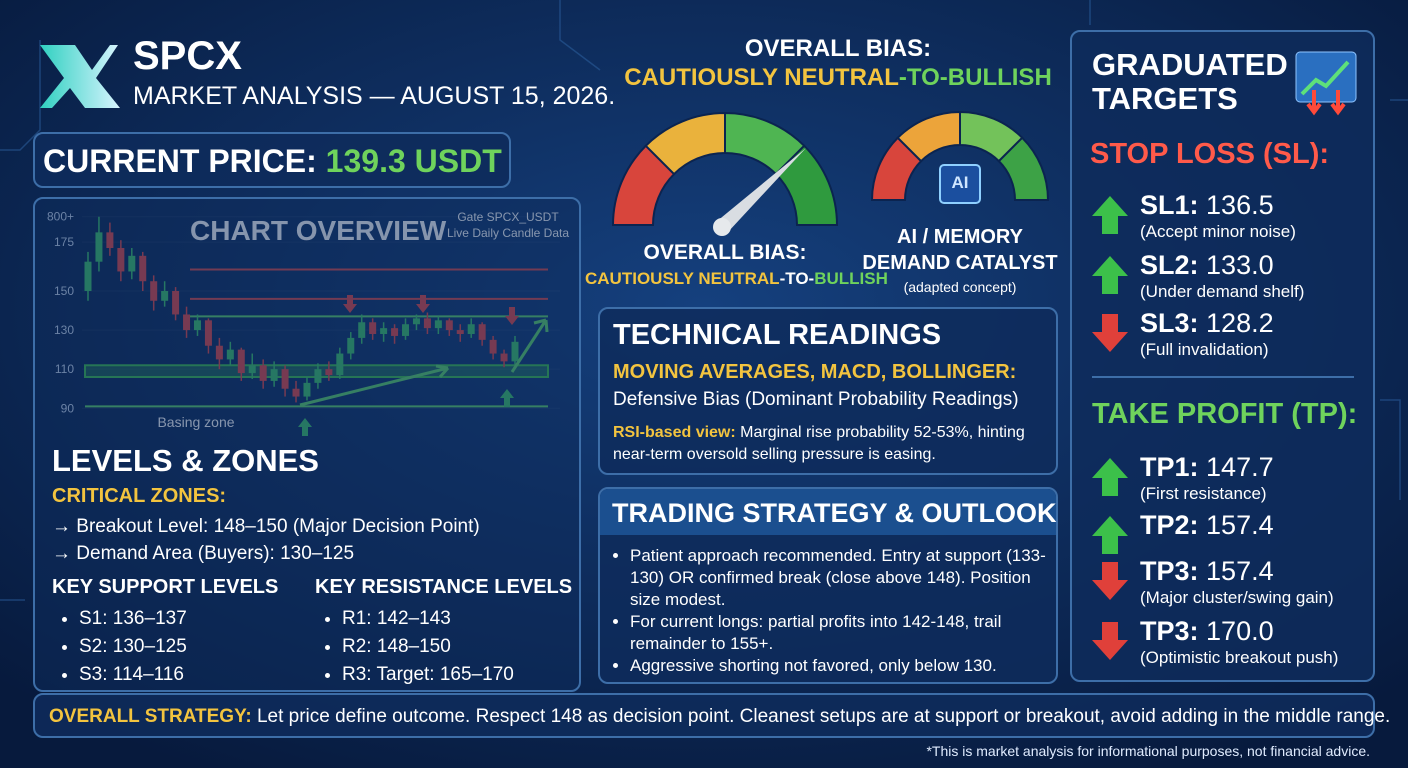 The height and width of the screenshot is (768, 1408). I want to click on footer-label: OVERALL STRATEGY:, so click(150, 716).